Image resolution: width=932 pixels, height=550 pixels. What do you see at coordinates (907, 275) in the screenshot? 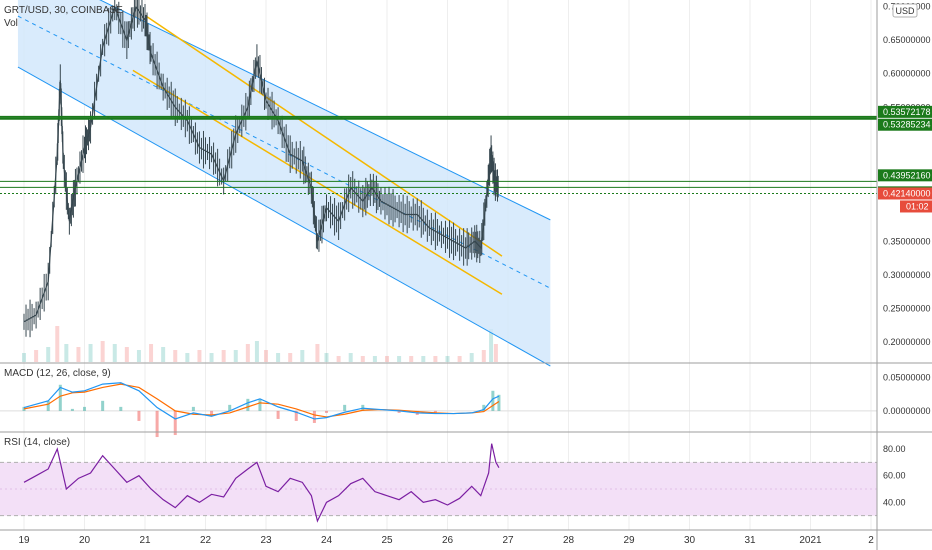
I see `price-tick-label: 0.30000000` at bounding box center [907, 275].